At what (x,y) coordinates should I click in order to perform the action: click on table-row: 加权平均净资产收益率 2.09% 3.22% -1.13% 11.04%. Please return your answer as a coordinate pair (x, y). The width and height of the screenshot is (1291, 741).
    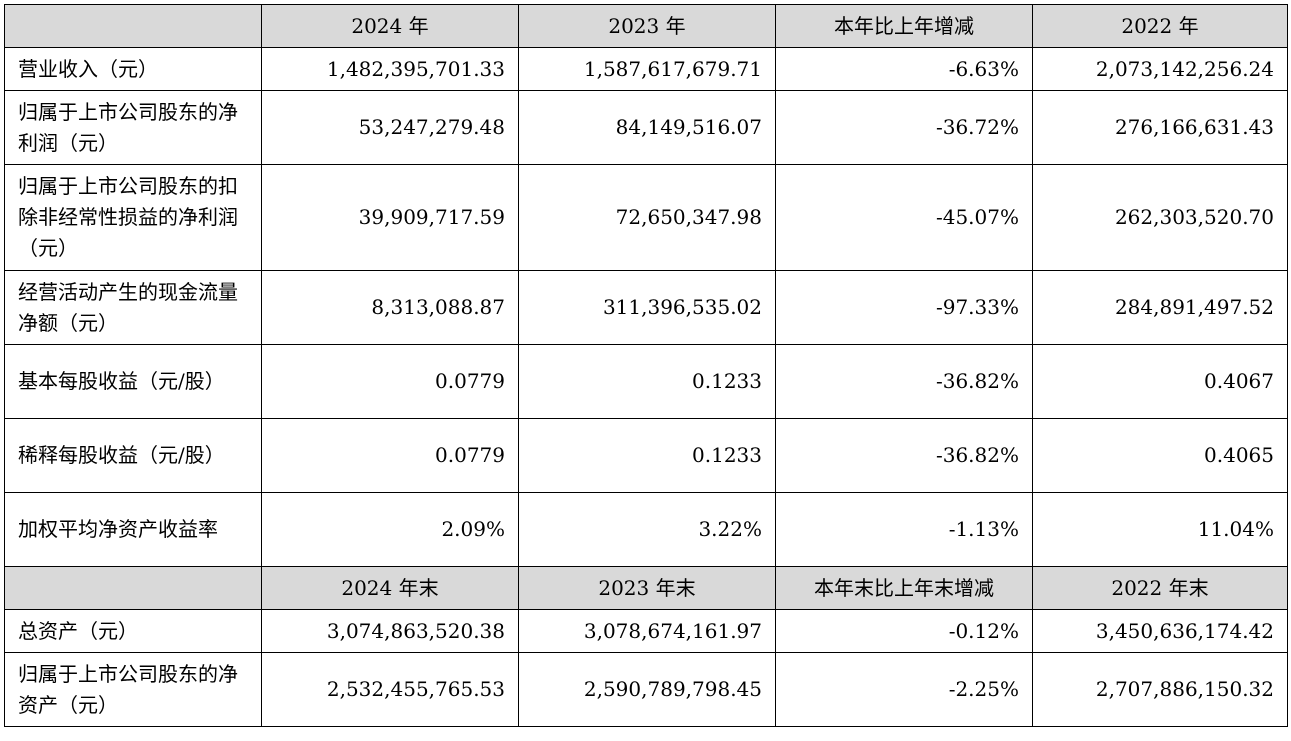
    Looking at the image, I should click on (646, 529).